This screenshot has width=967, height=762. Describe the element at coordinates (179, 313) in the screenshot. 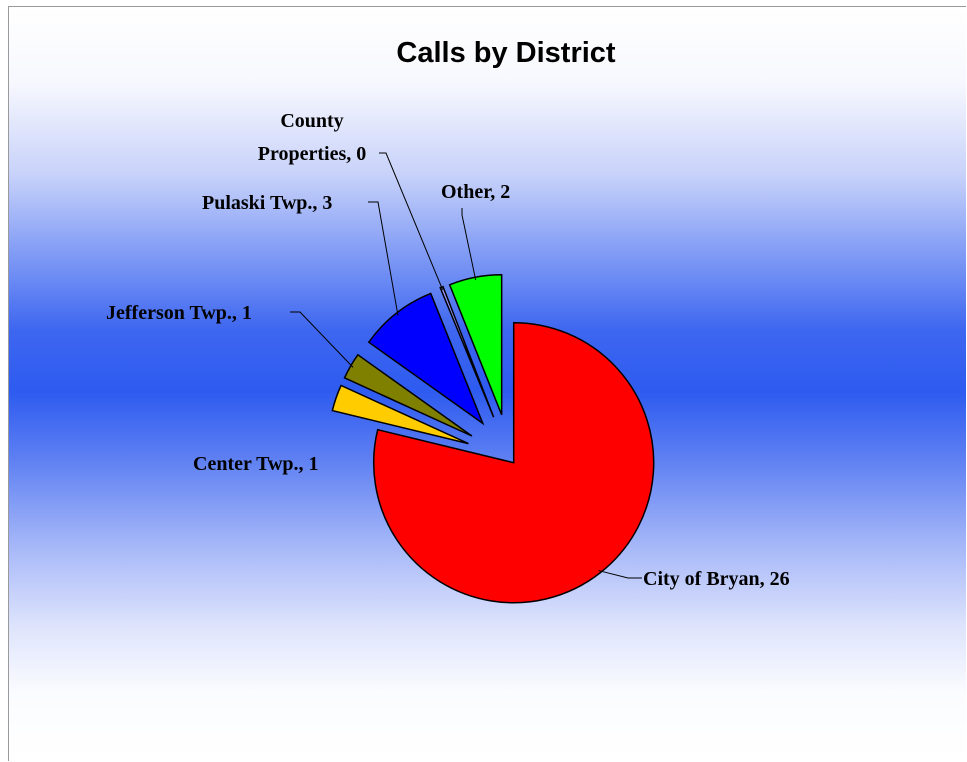

I see `label-jefferson-twp: Jefferson Twp., 1` at that location.